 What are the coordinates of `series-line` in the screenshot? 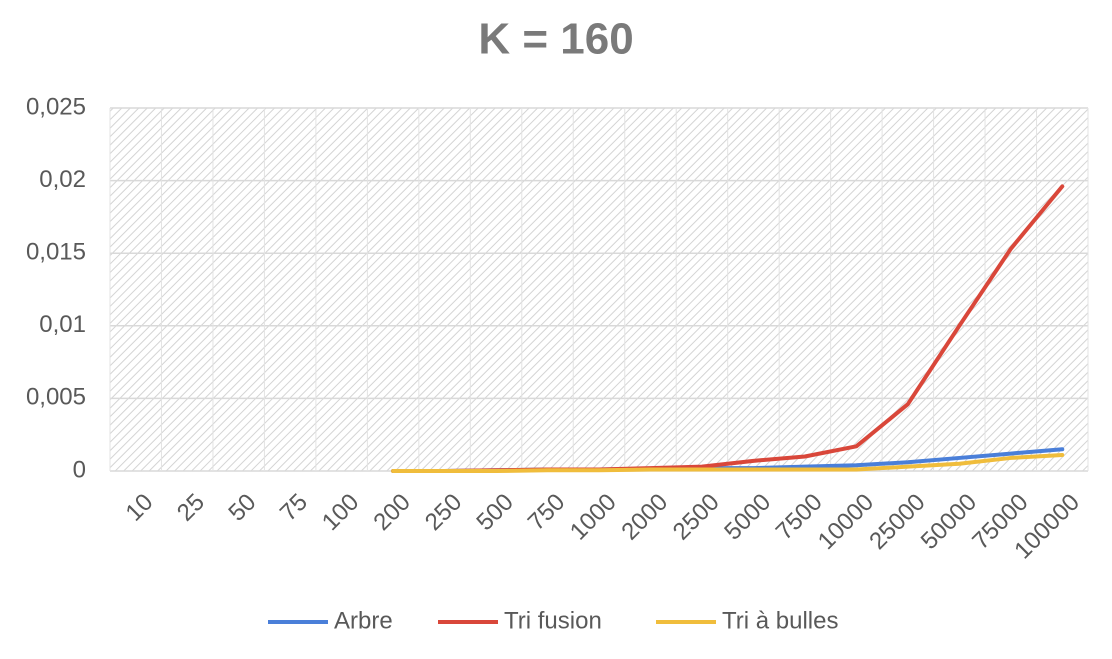 It's located at (728, 463).